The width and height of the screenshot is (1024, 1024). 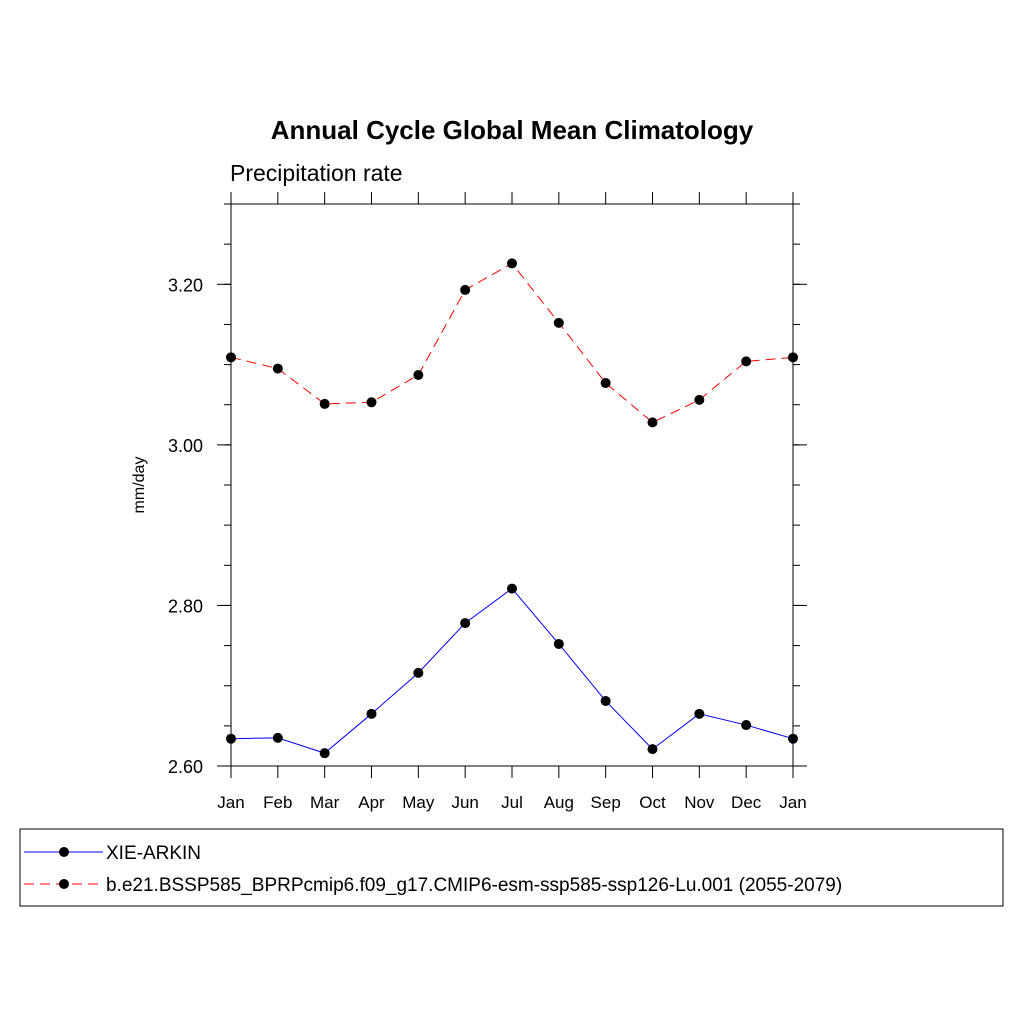 What do you see at coordinates (185, 285) in the screenshot?
I see `y-tick-label: 3.20` at bounding box center [185, 285].